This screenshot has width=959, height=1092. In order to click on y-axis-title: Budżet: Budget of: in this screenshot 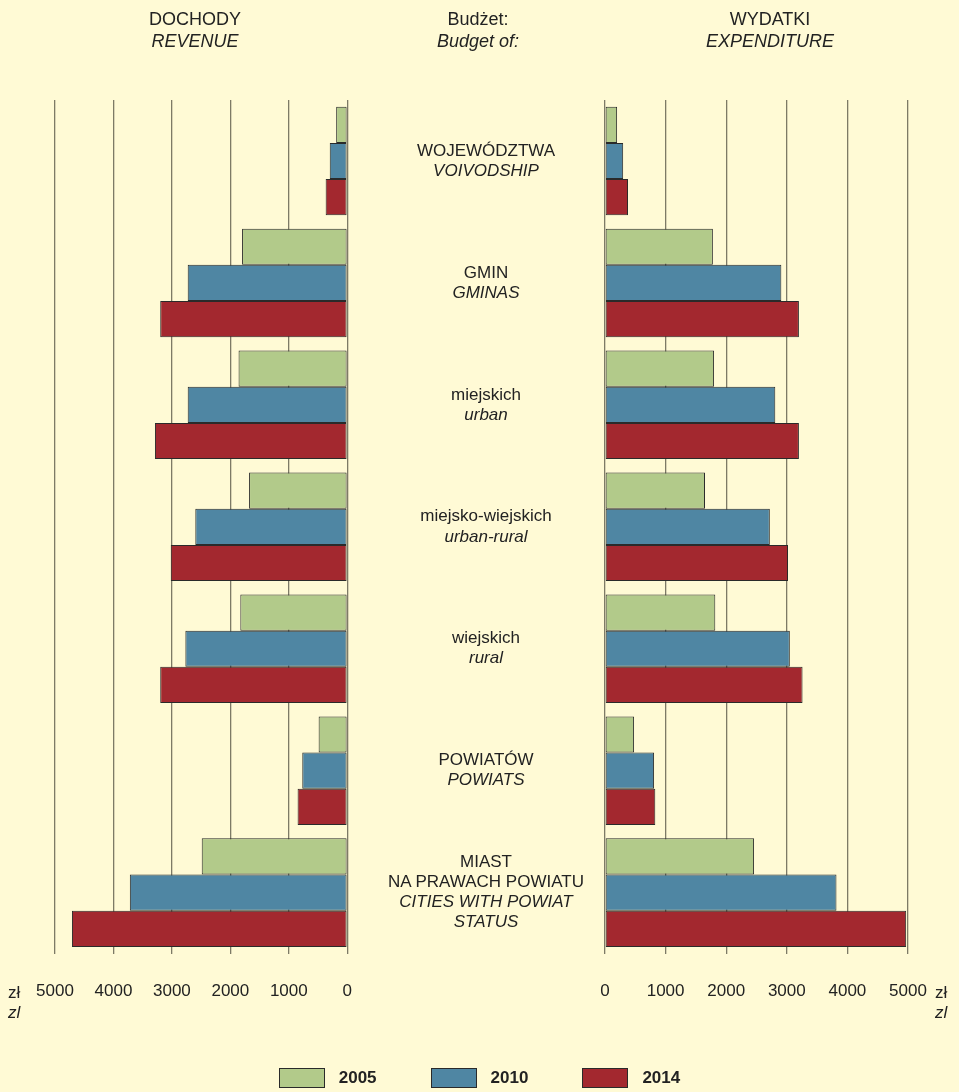, I will do `click(478, 30)`.